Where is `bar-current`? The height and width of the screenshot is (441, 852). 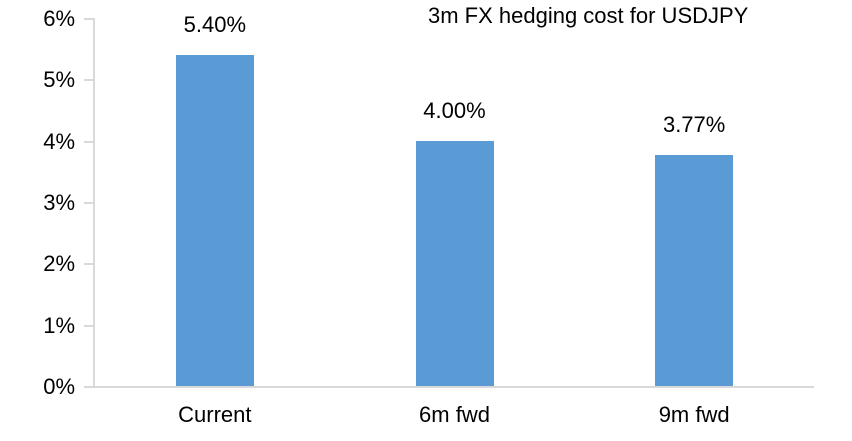
bar-current is located at coordinates (214, 220).